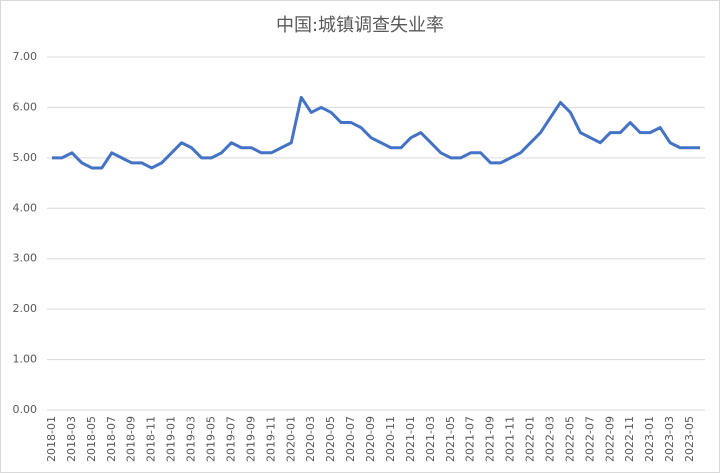 The height and width of the screenshot is (473, 720). I want to click on x-tick-label: 2022-03, so click(549, 439).